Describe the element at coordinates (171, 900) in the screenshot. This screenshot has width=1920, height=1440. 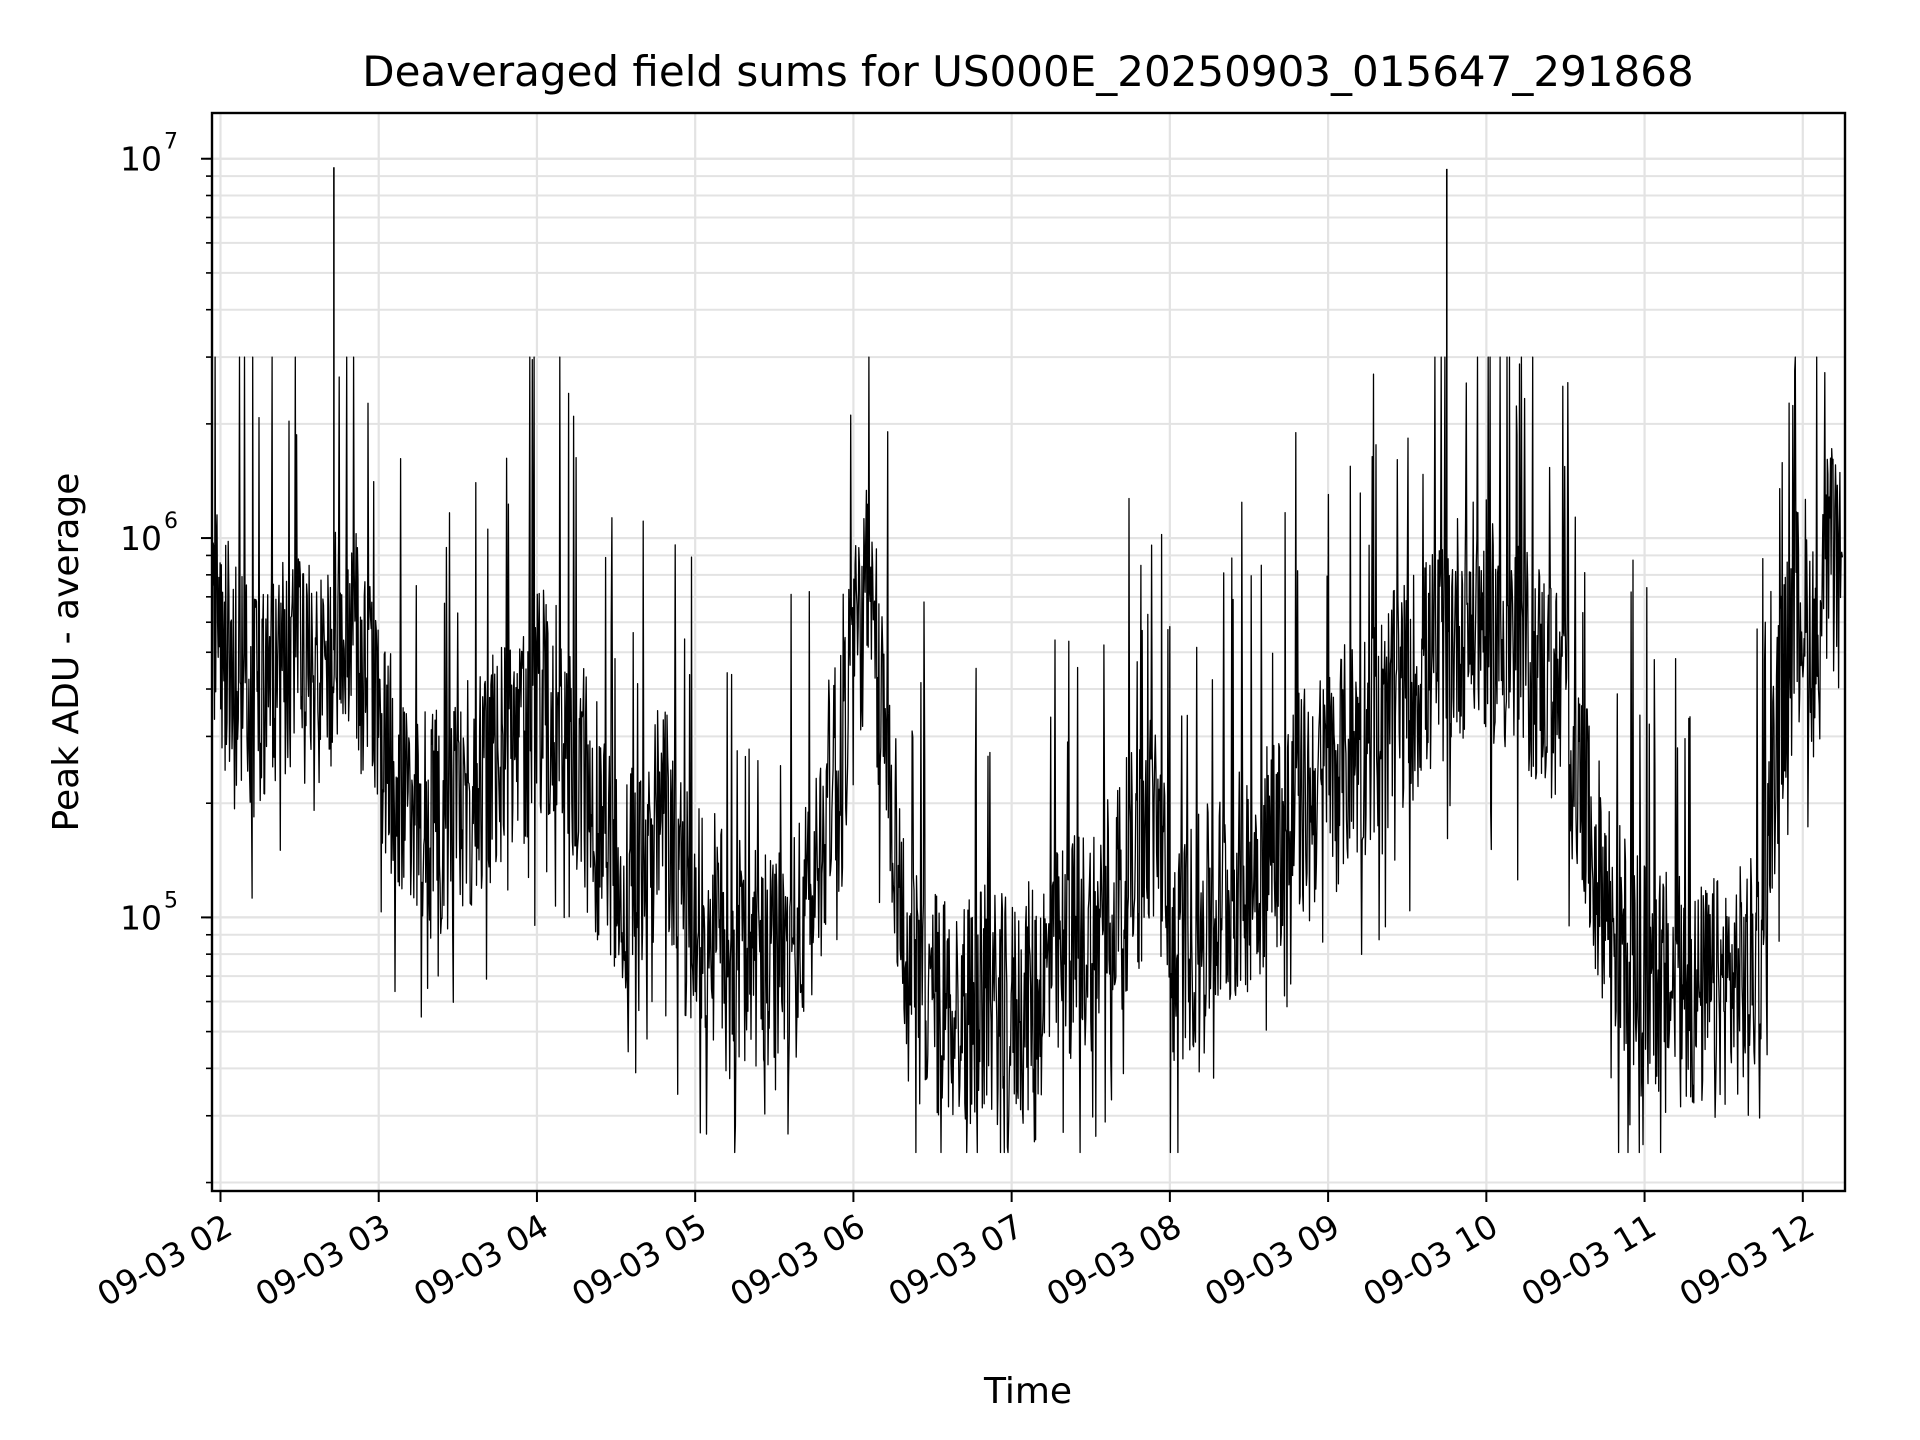
I see `y-tick-exponent: 5` at that location.